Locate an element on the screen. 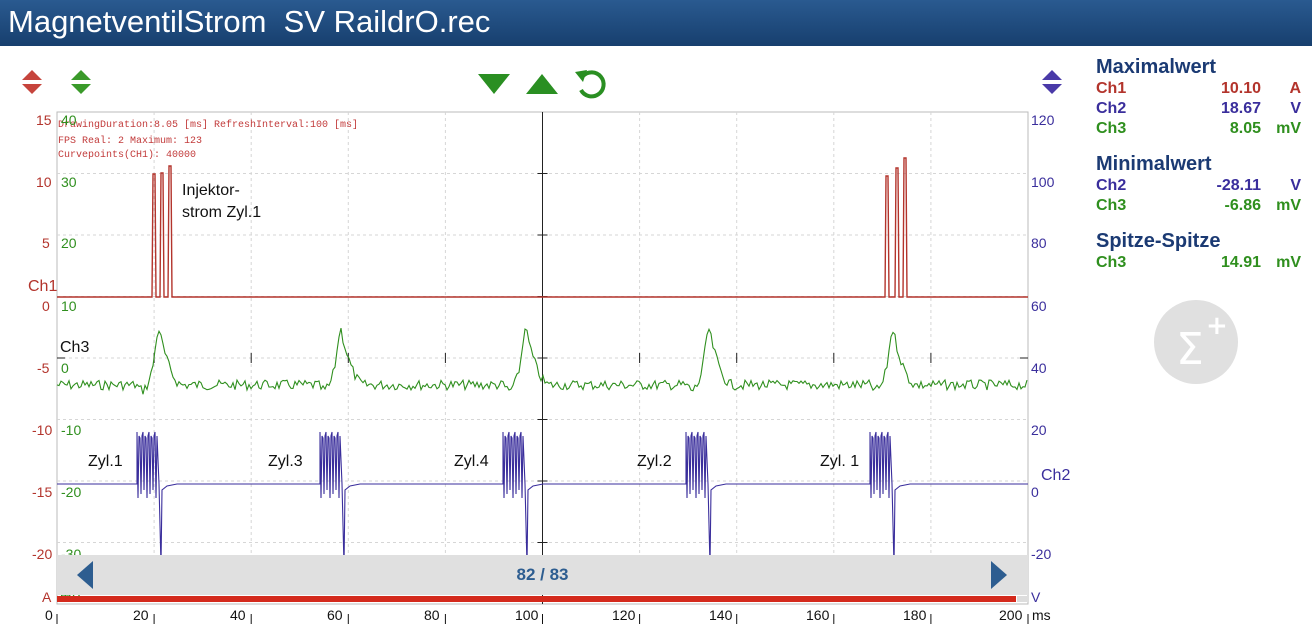 This screenshot has height=630, width=1312. x-tick-label: 120 is located at coordinates (624, 615).